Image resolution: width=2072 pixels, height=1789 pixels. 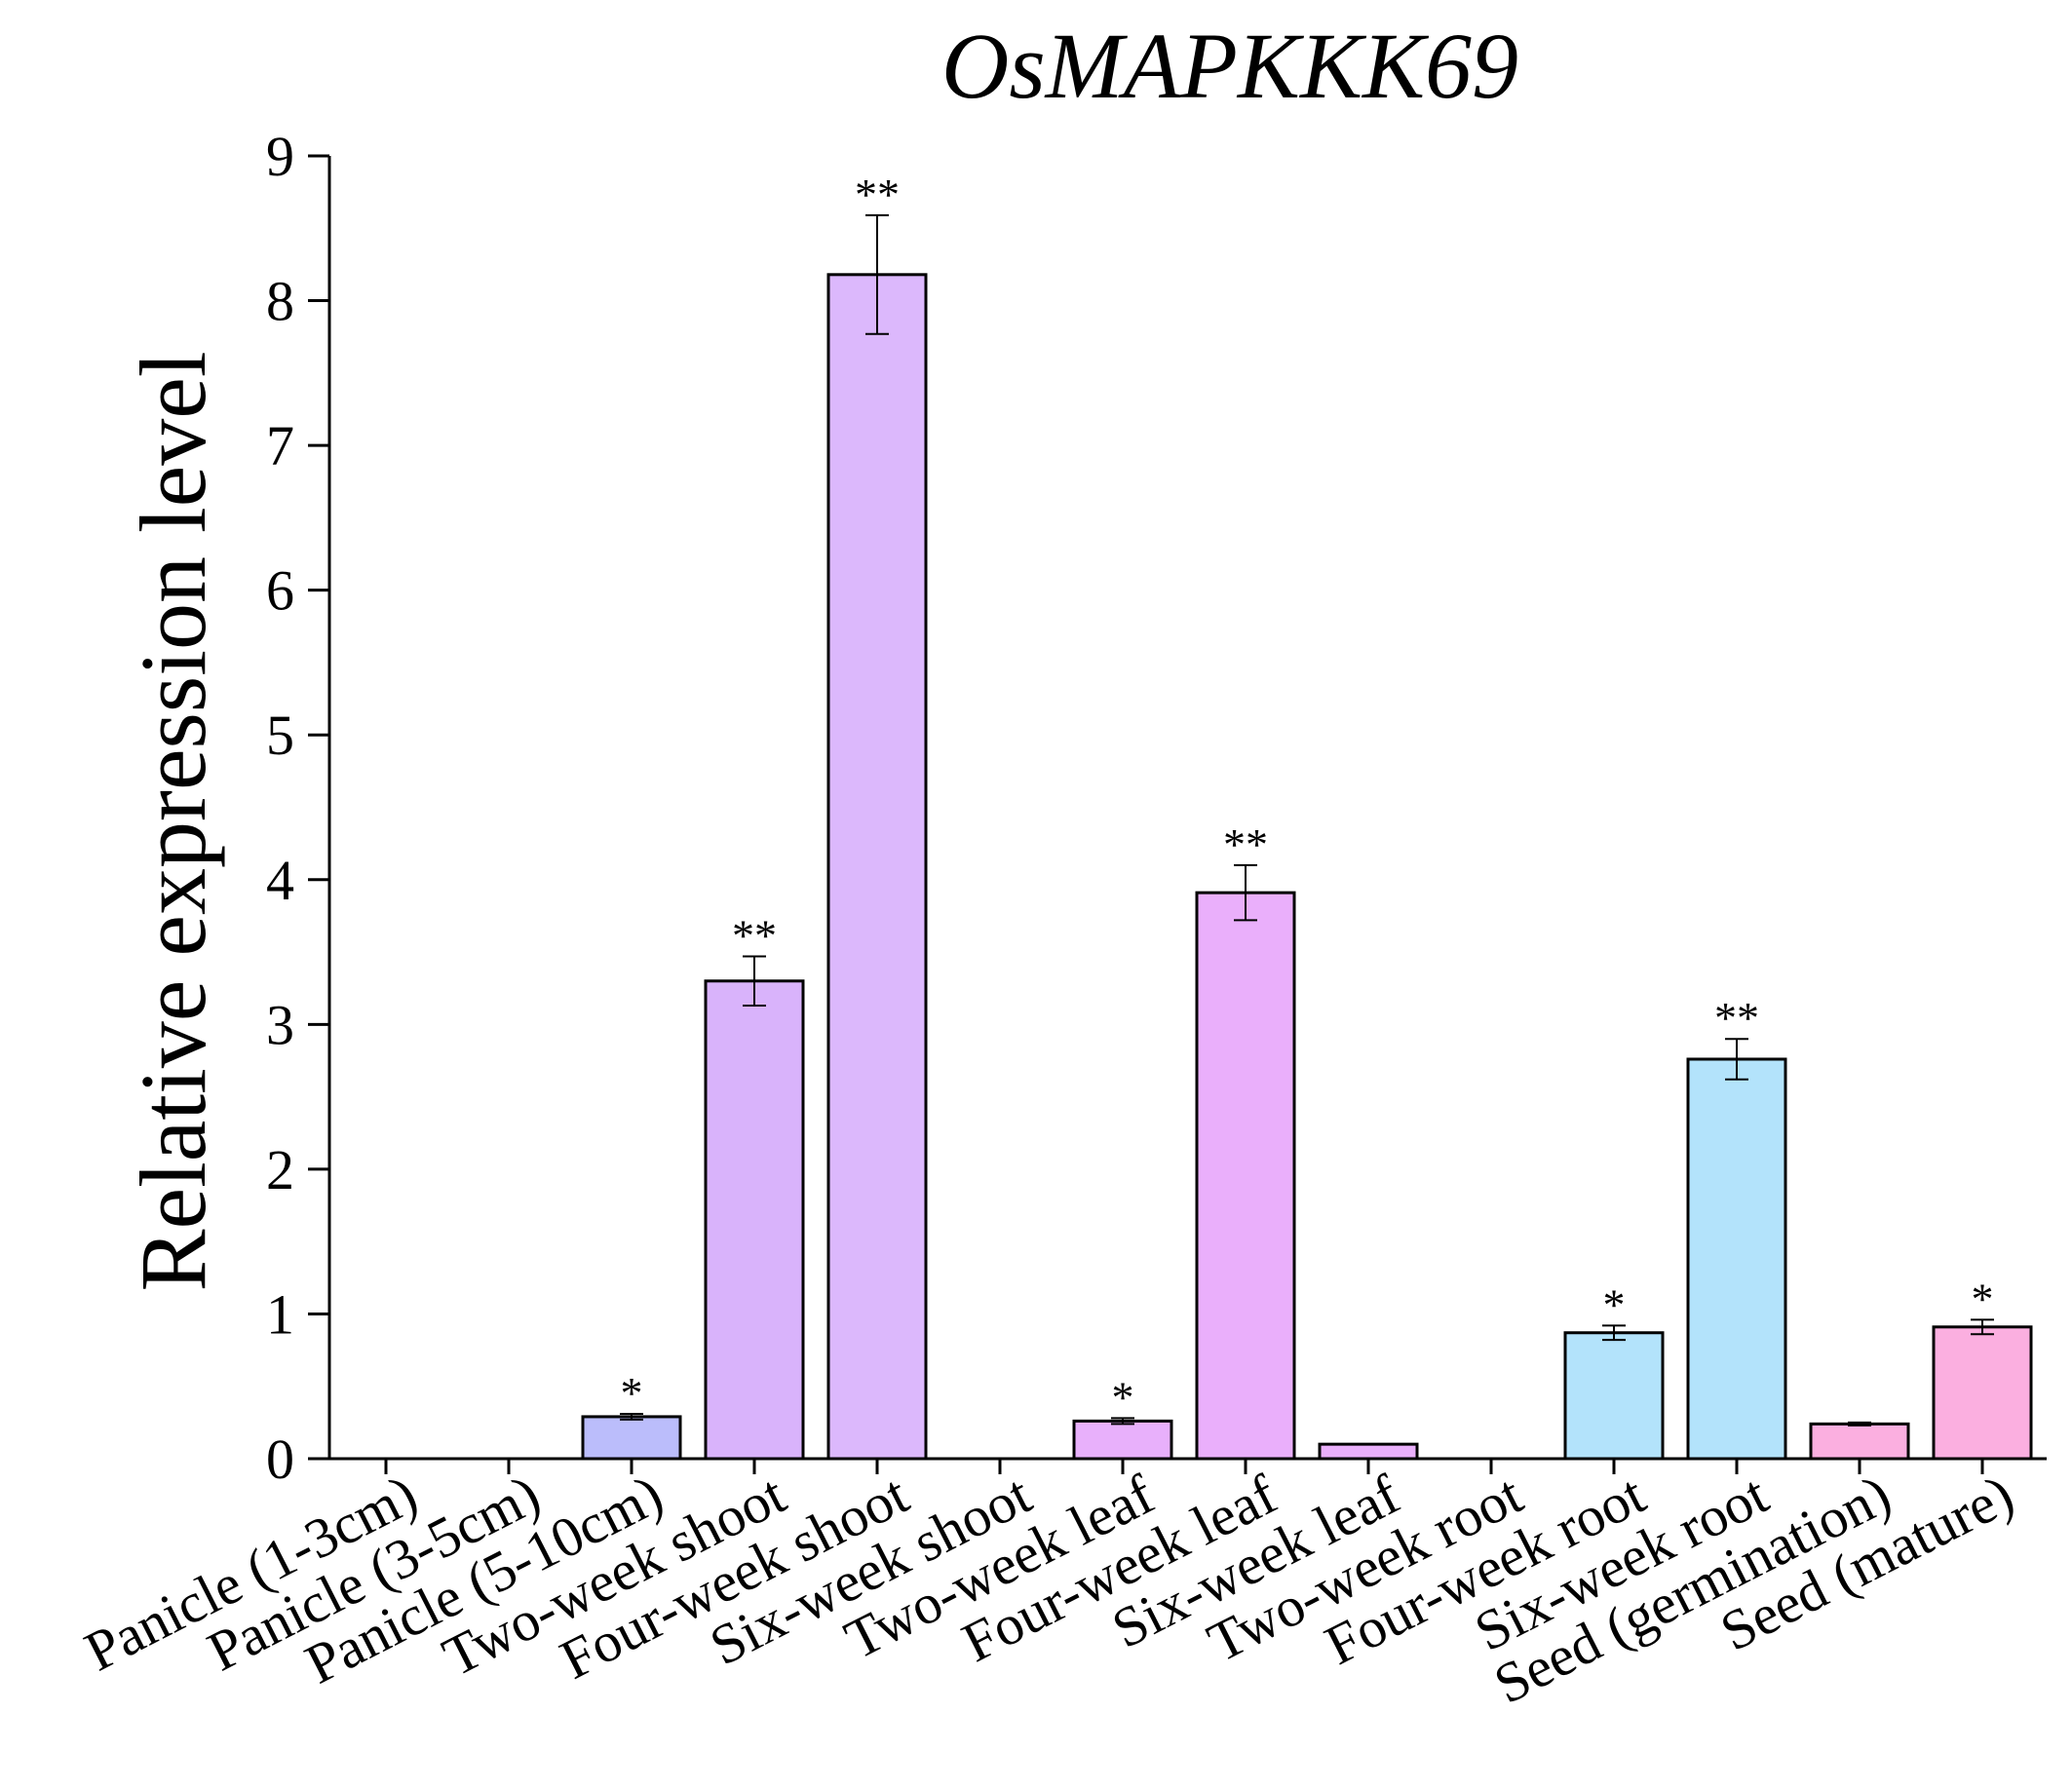 I want to click on y-tick-label: 8, so click(x=280, y=301).